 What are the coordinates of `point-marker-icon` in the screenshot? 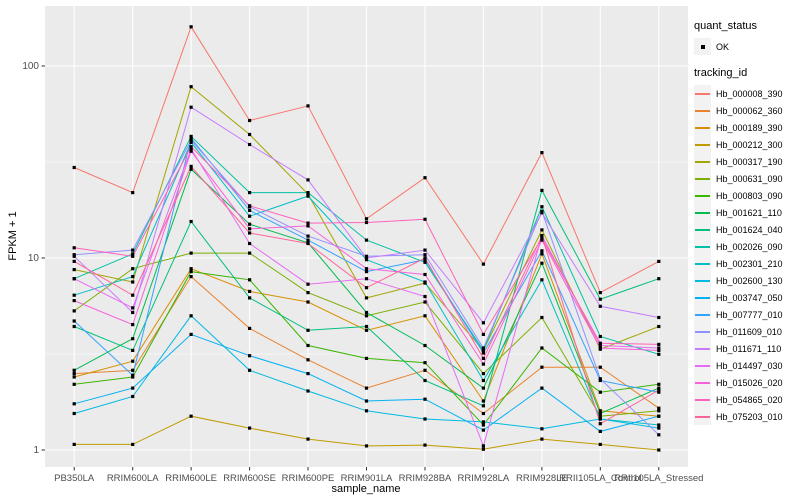 It's located at (702, 46).